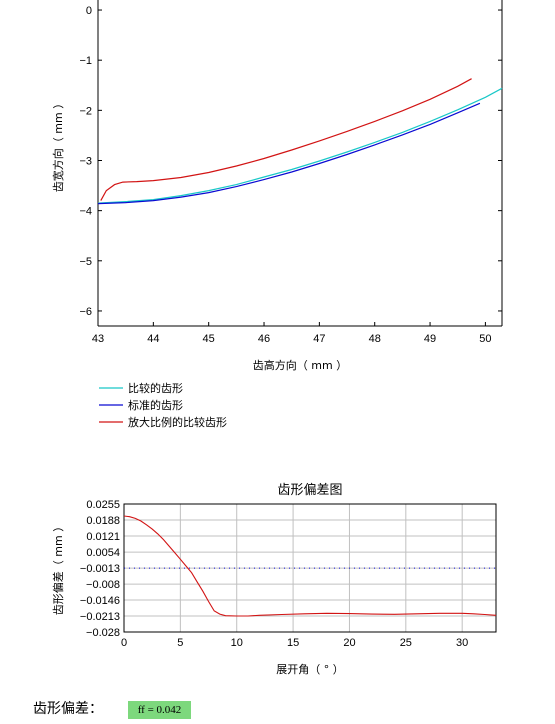 The height and width of the screenshot is (724, 555). I want to click on y-tick-label: −0.028, so click(103, 633).